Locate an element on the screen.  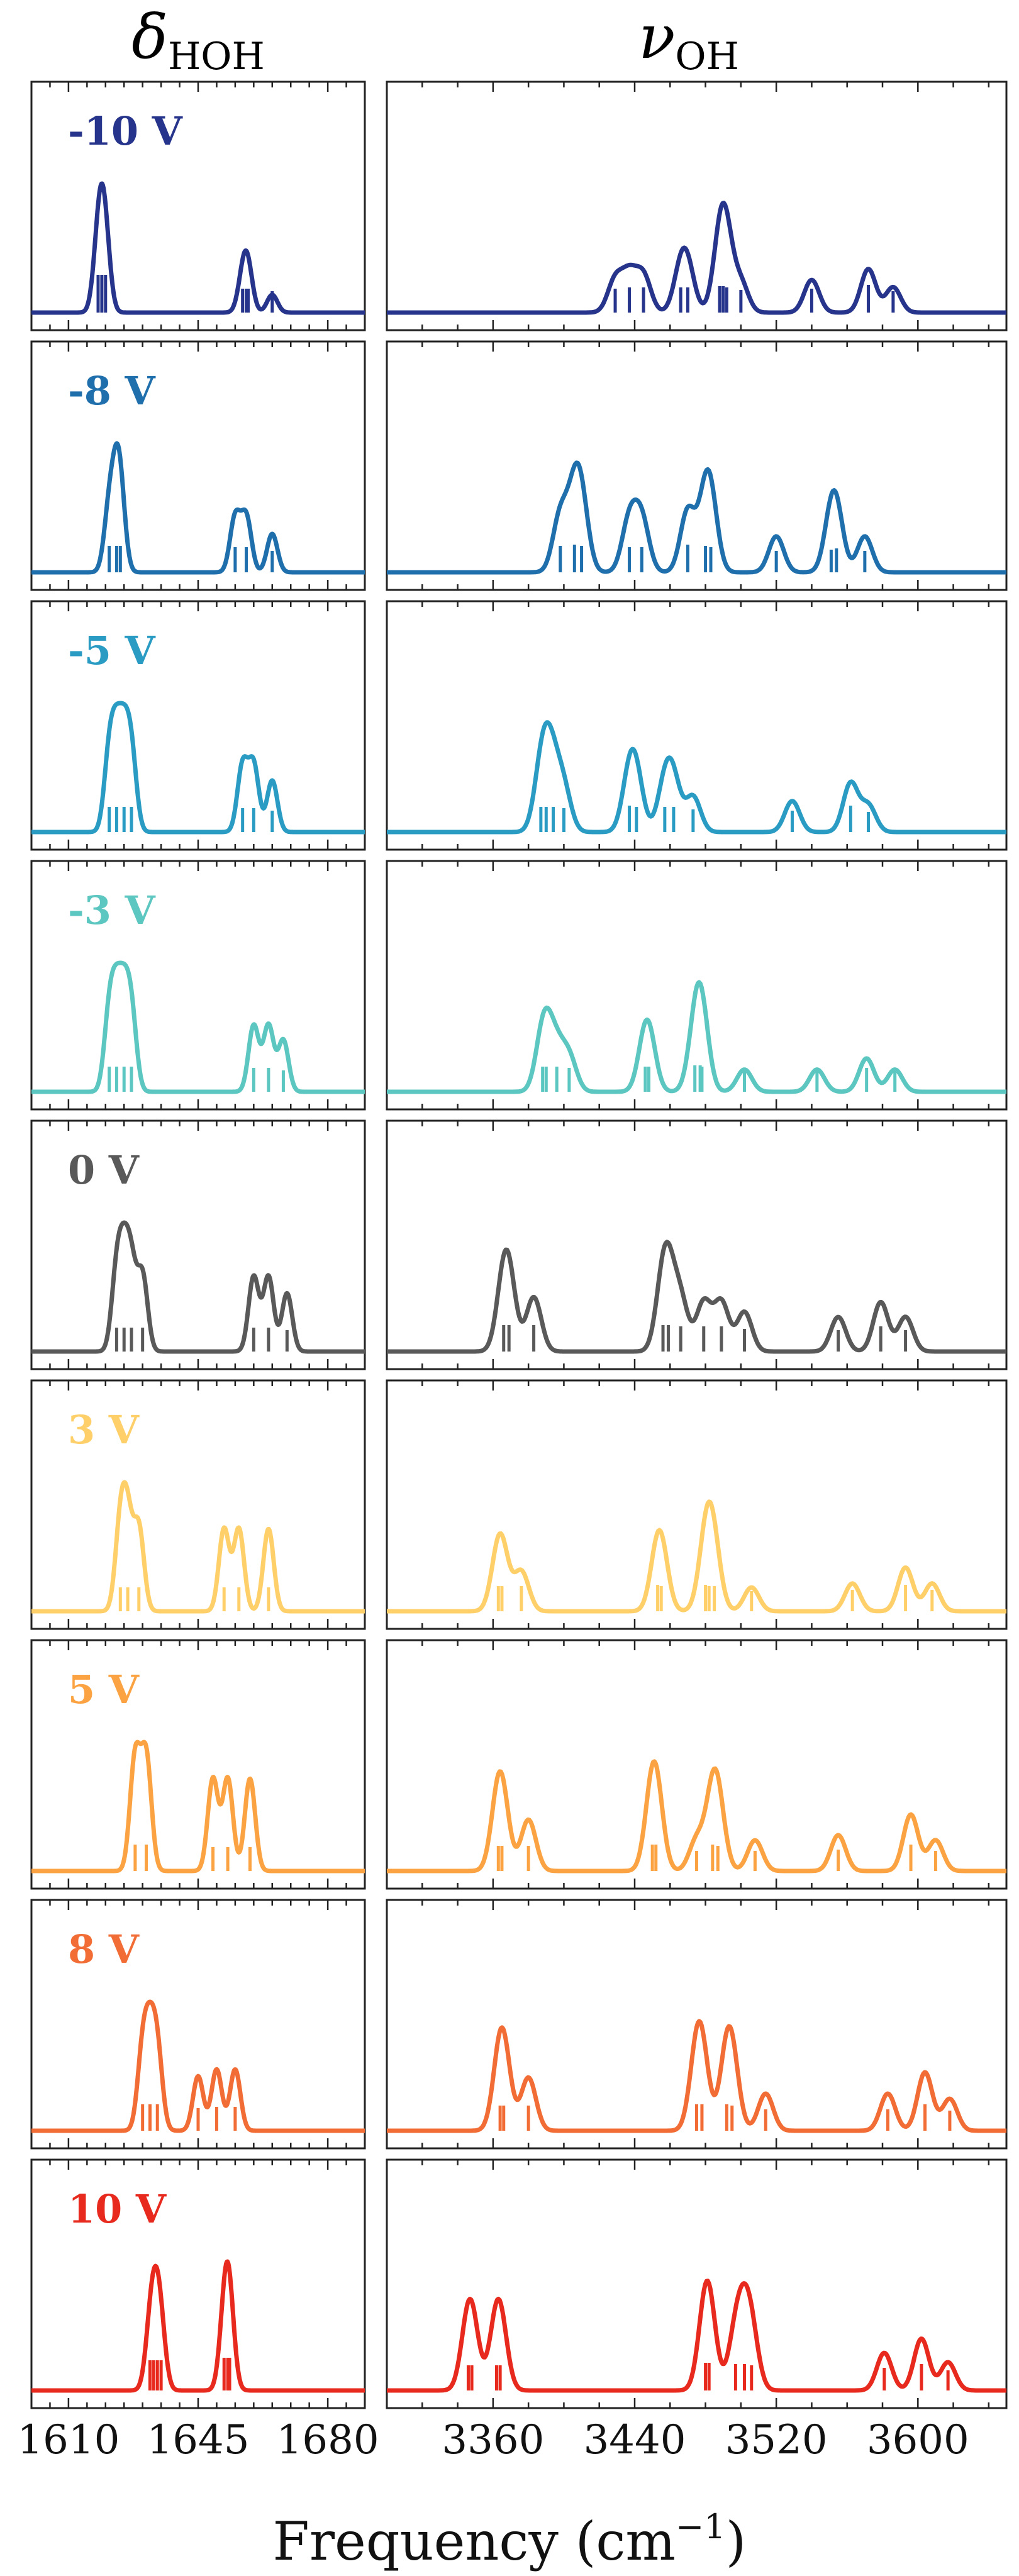
row-label: -5 V is located at coordinates (111, 651).